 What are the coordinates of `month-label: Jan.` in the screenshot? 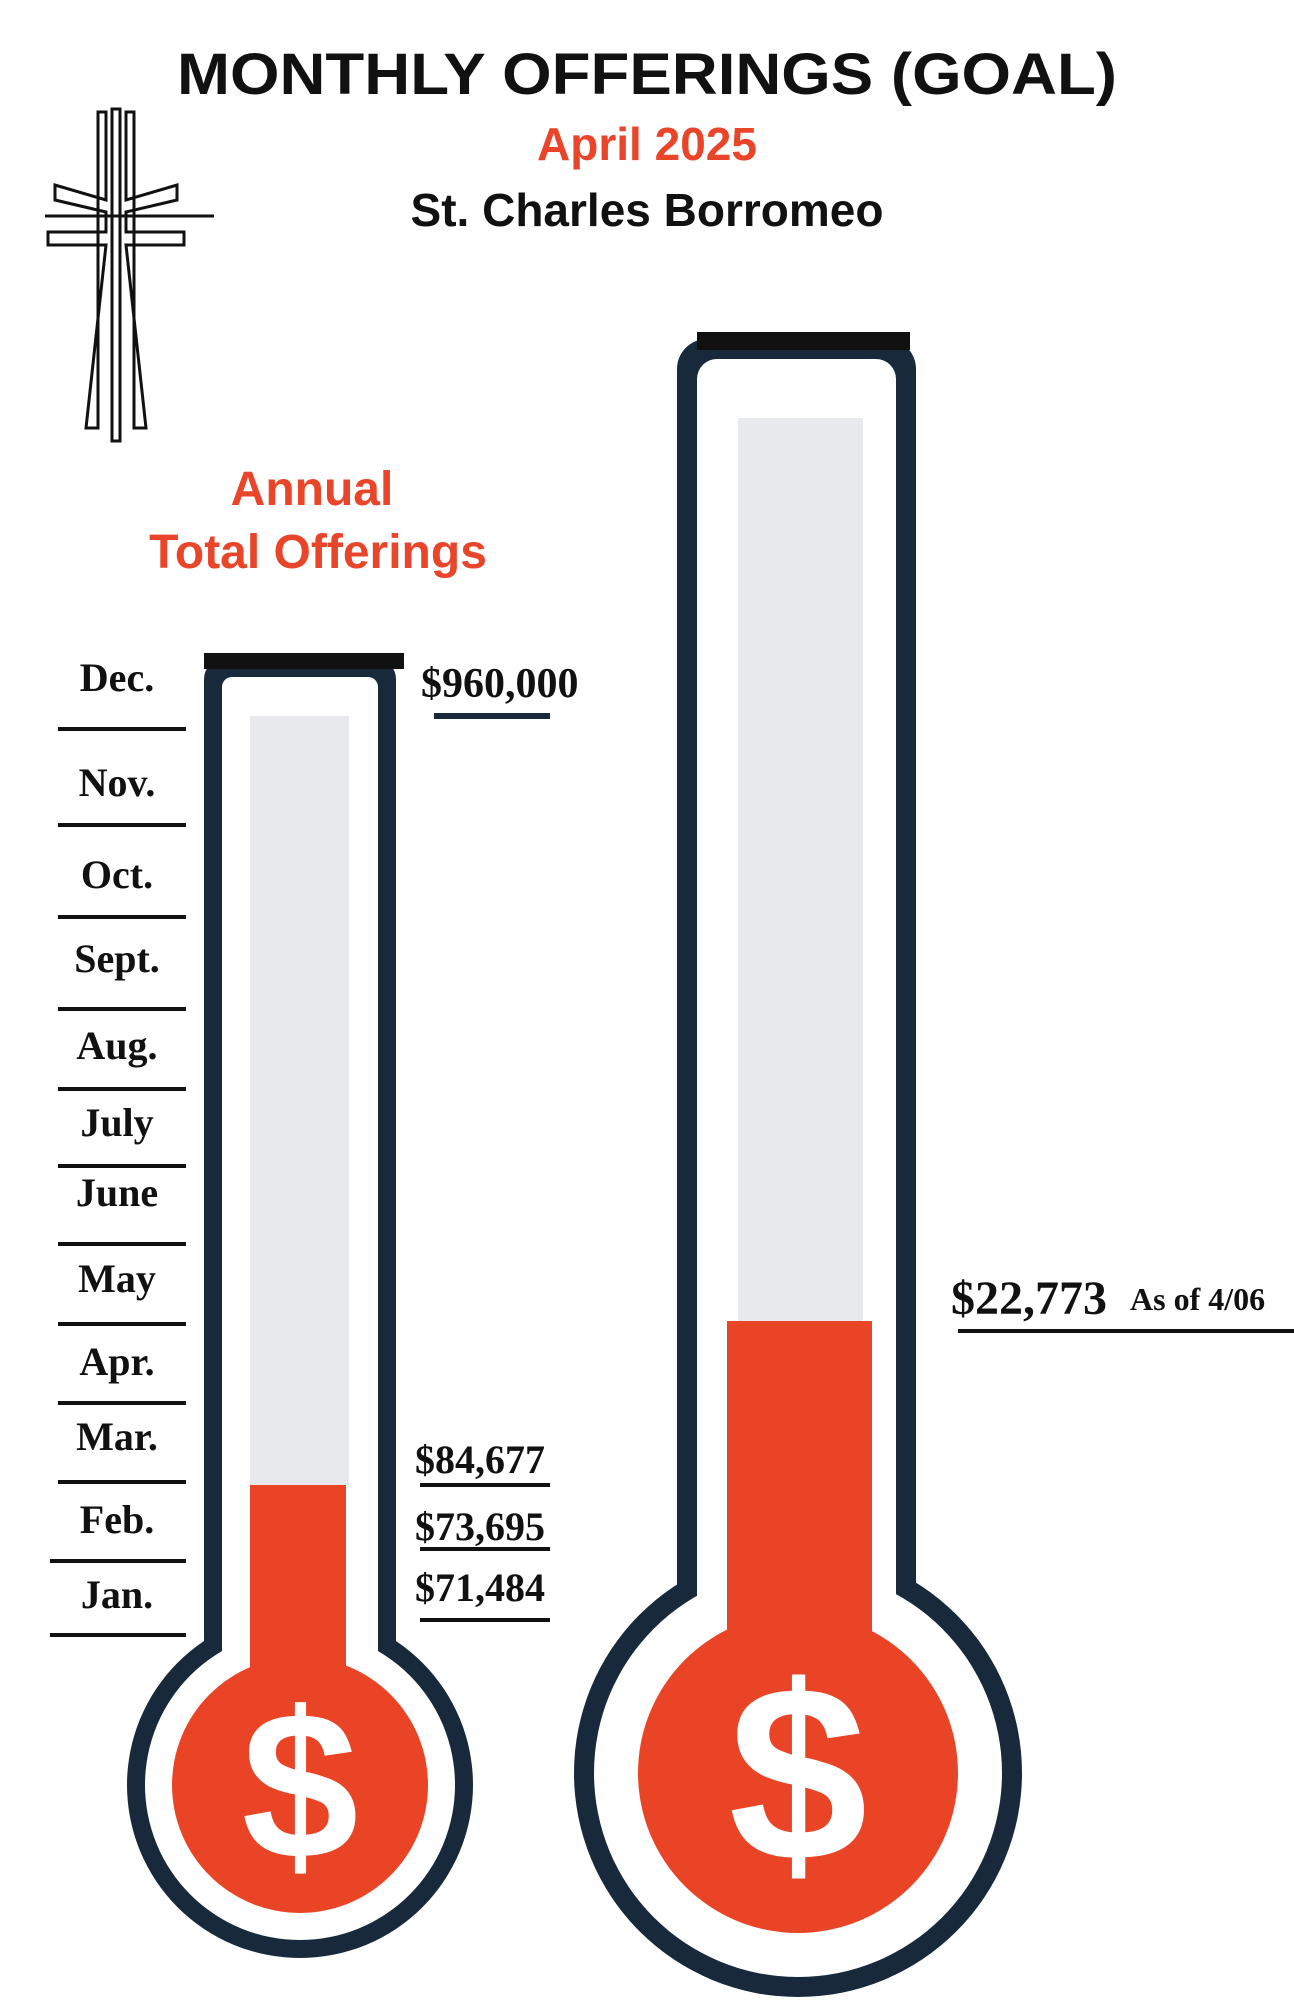 It's located at (117, 1594).